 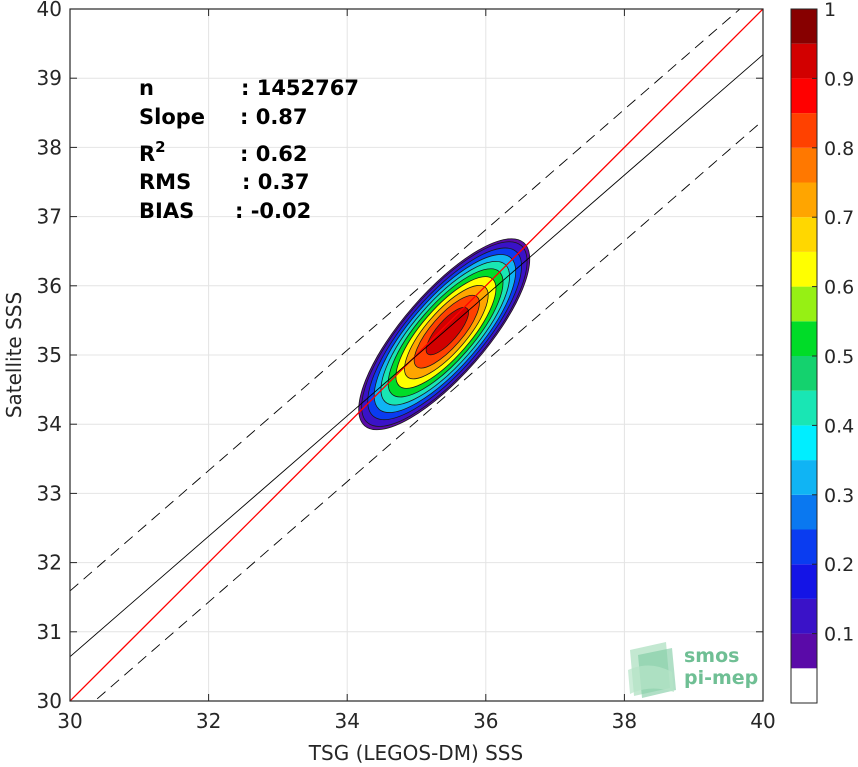 What do you see at coordinates (274, 154) in the screenshot?
I see `stat-value-2: : 0.62` at bounding box center [274, 154].